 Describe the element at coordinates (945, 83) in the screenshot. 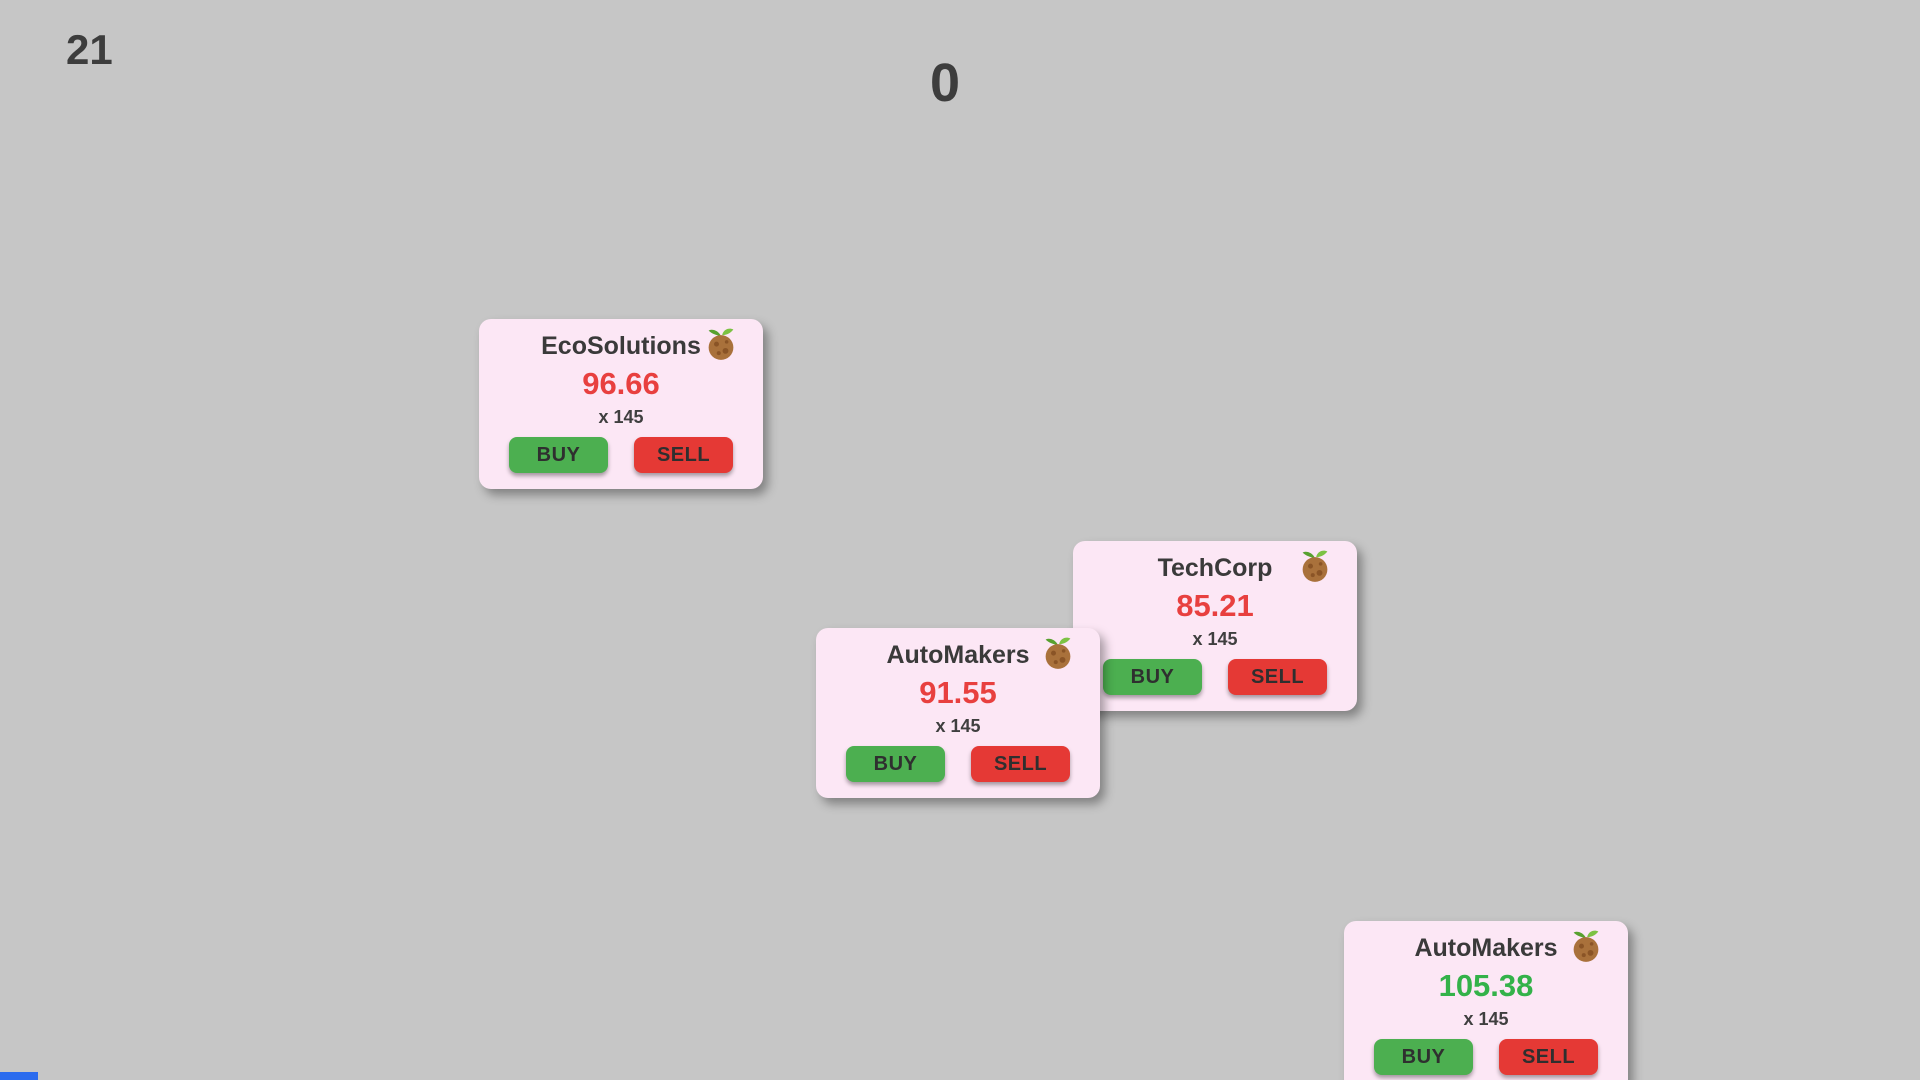

I see `center-counter: 0` at that location.